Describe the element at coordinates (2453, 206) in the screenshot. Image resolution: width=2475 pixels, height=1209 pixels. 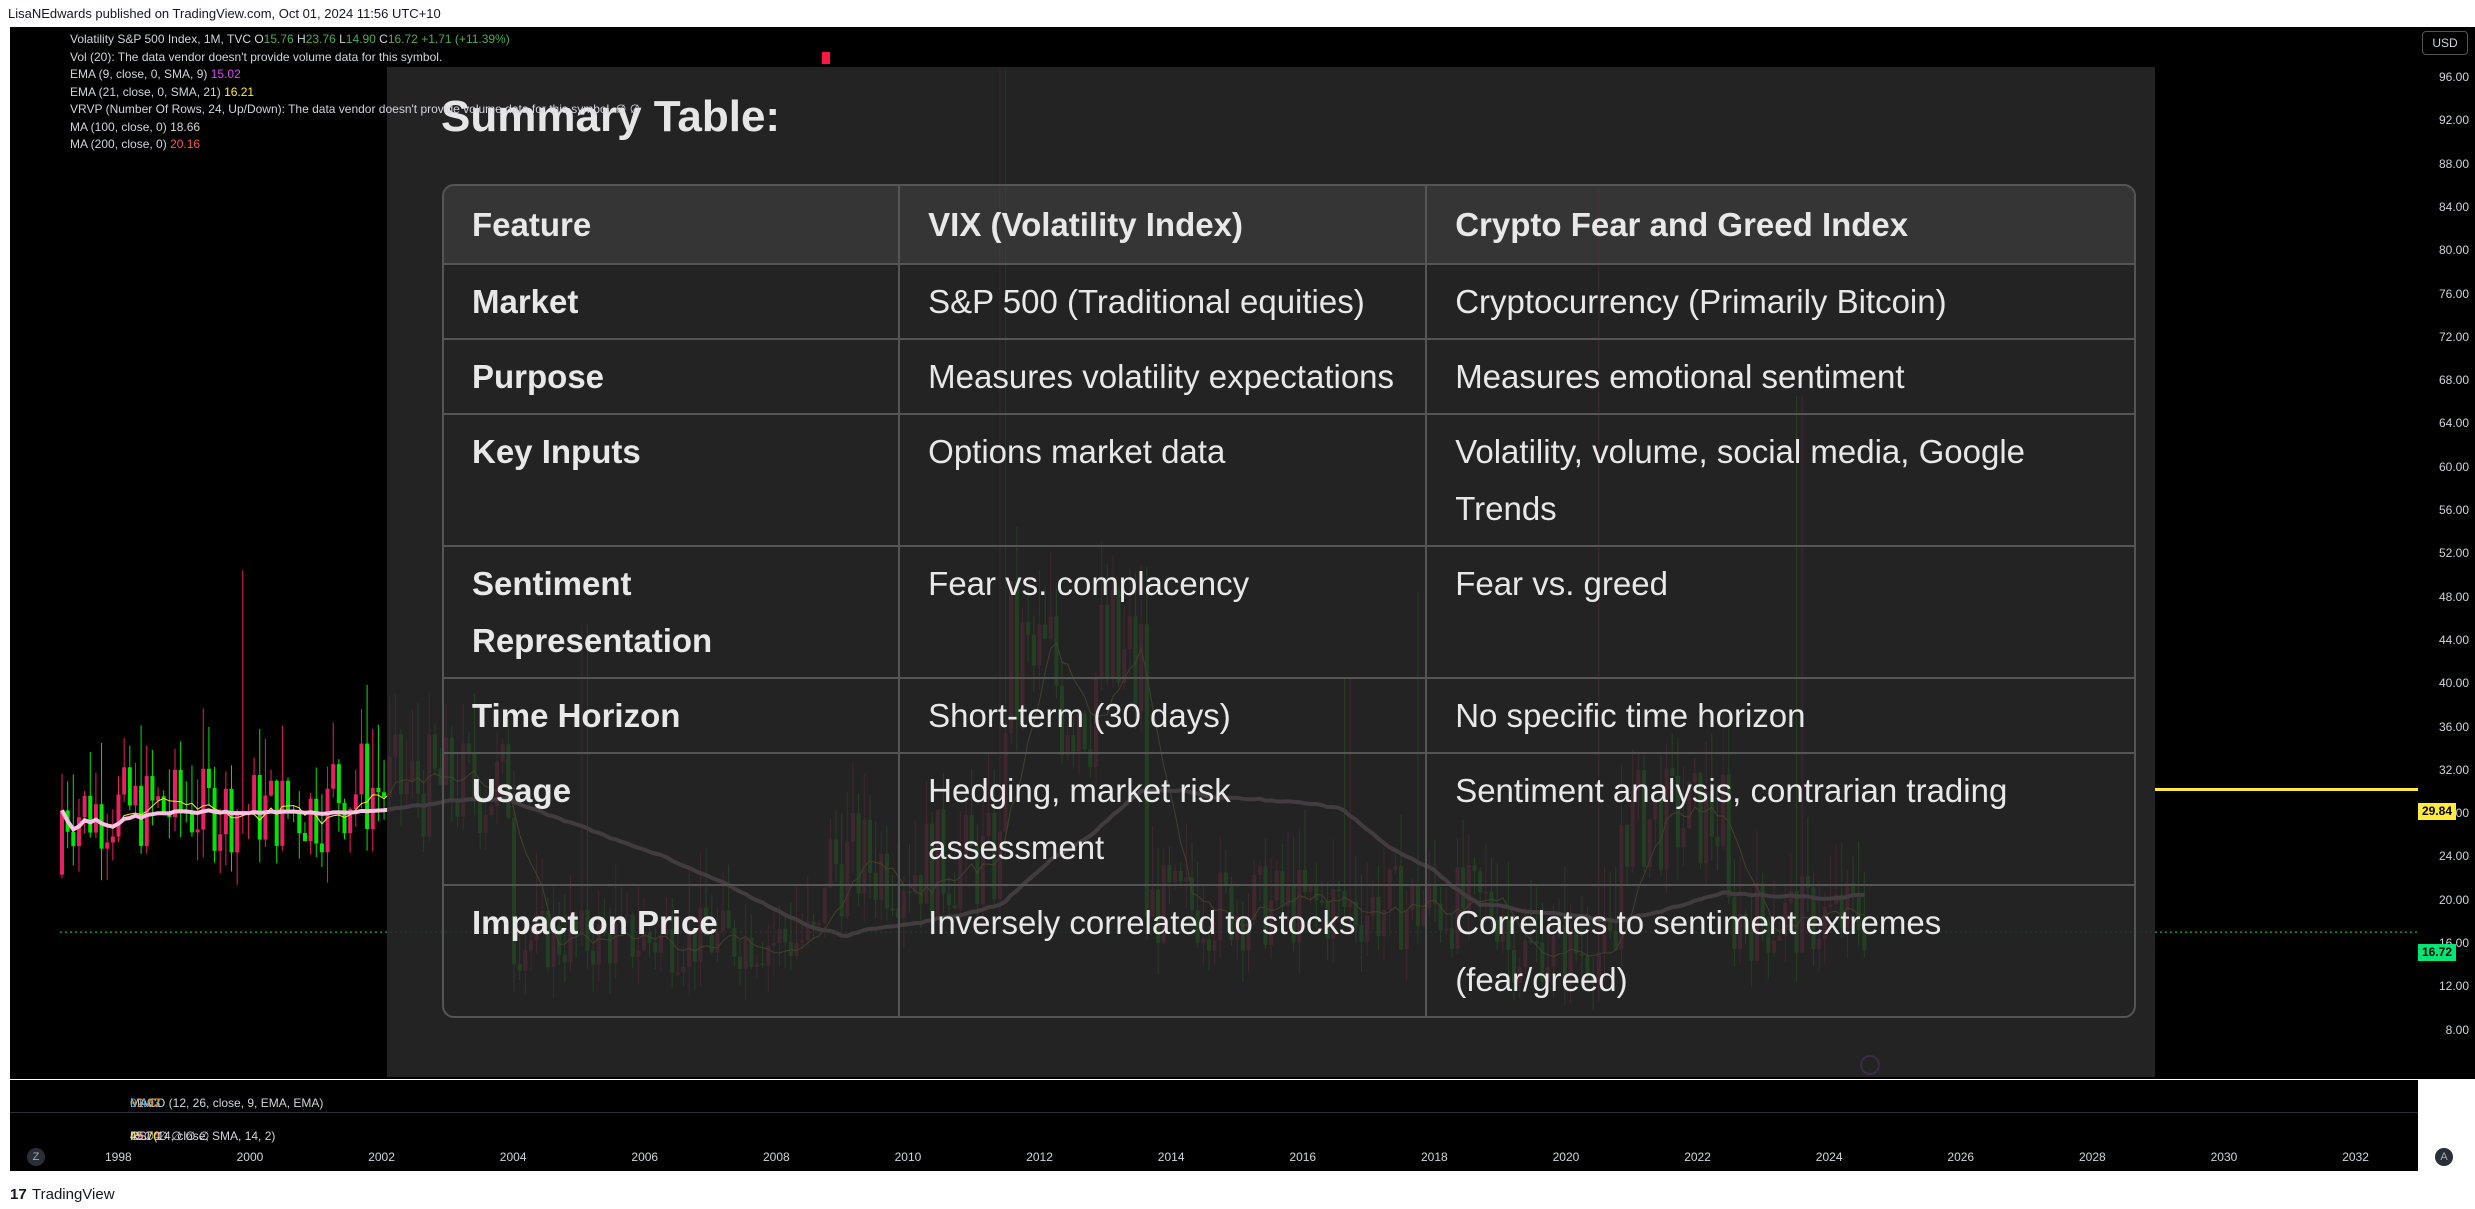
I see `price-tick-label: 84.00` at that location.